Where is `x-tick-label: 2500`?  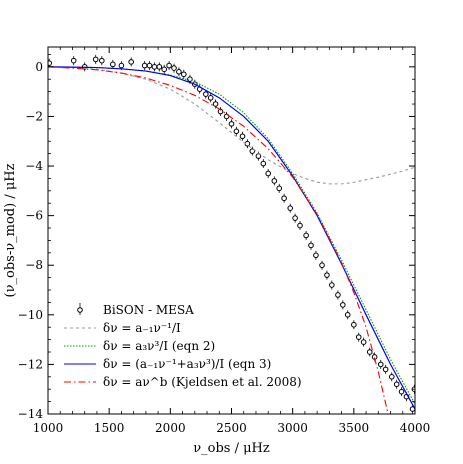
x-tick-label: 2500 is located at coordinates (231, 428).